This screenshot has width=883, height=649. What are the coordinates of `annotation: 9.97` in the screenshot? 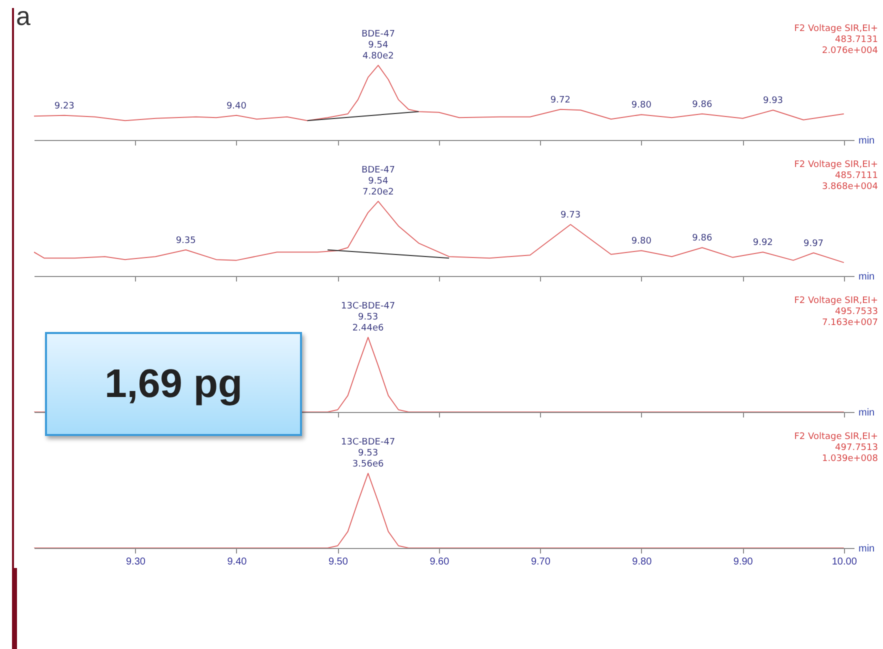 It's located at (813, 243).